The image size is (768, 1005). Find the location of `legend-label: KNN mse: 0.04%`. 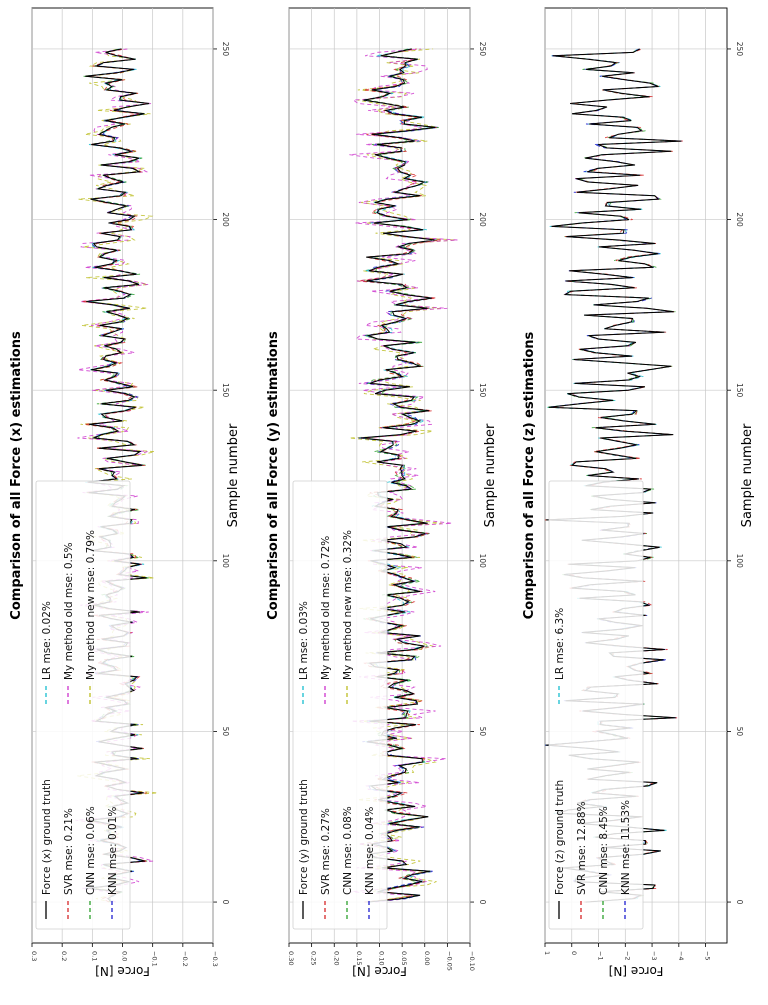

legend-label: KNN mse: 0.04% is located at coordinates (370, 851).